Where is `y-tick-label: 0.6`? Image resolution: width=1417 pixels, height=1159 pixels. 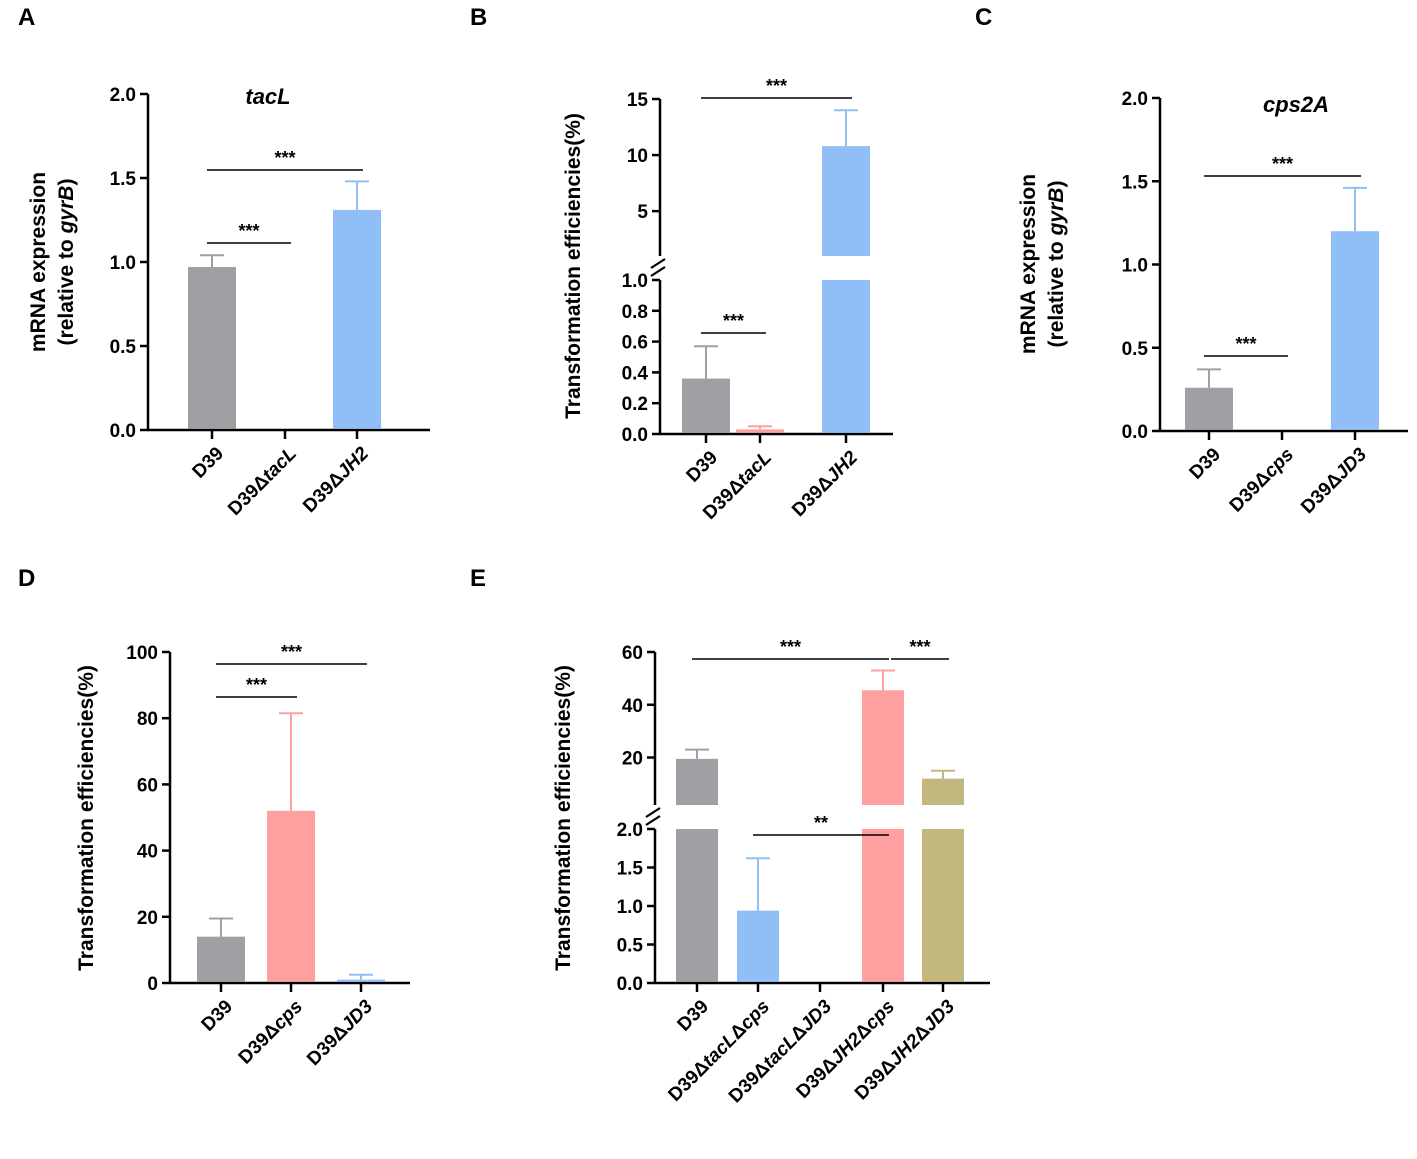
y-tick-label: 0.6 is located at coordinates (635, 343).